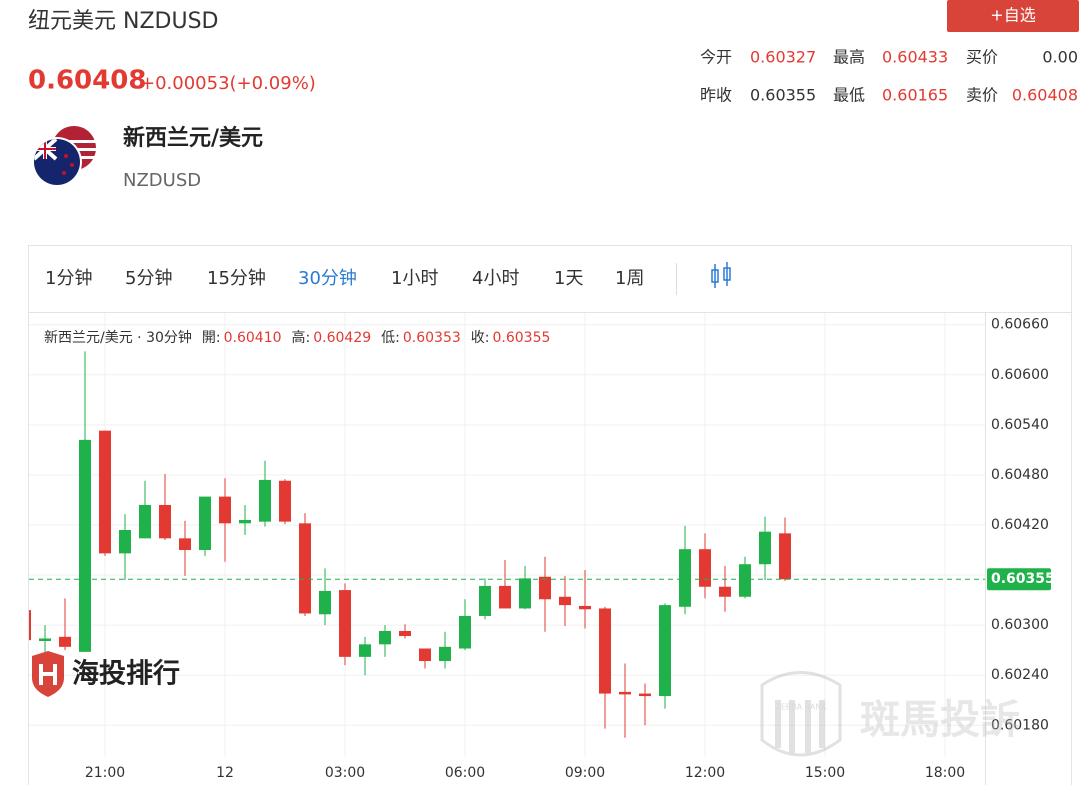 The width and height of the screenshot is (1082, 785). Describe the element at coordinates (414, 278) in the screenshot. I see `interval-tab: 1小时` at that location.